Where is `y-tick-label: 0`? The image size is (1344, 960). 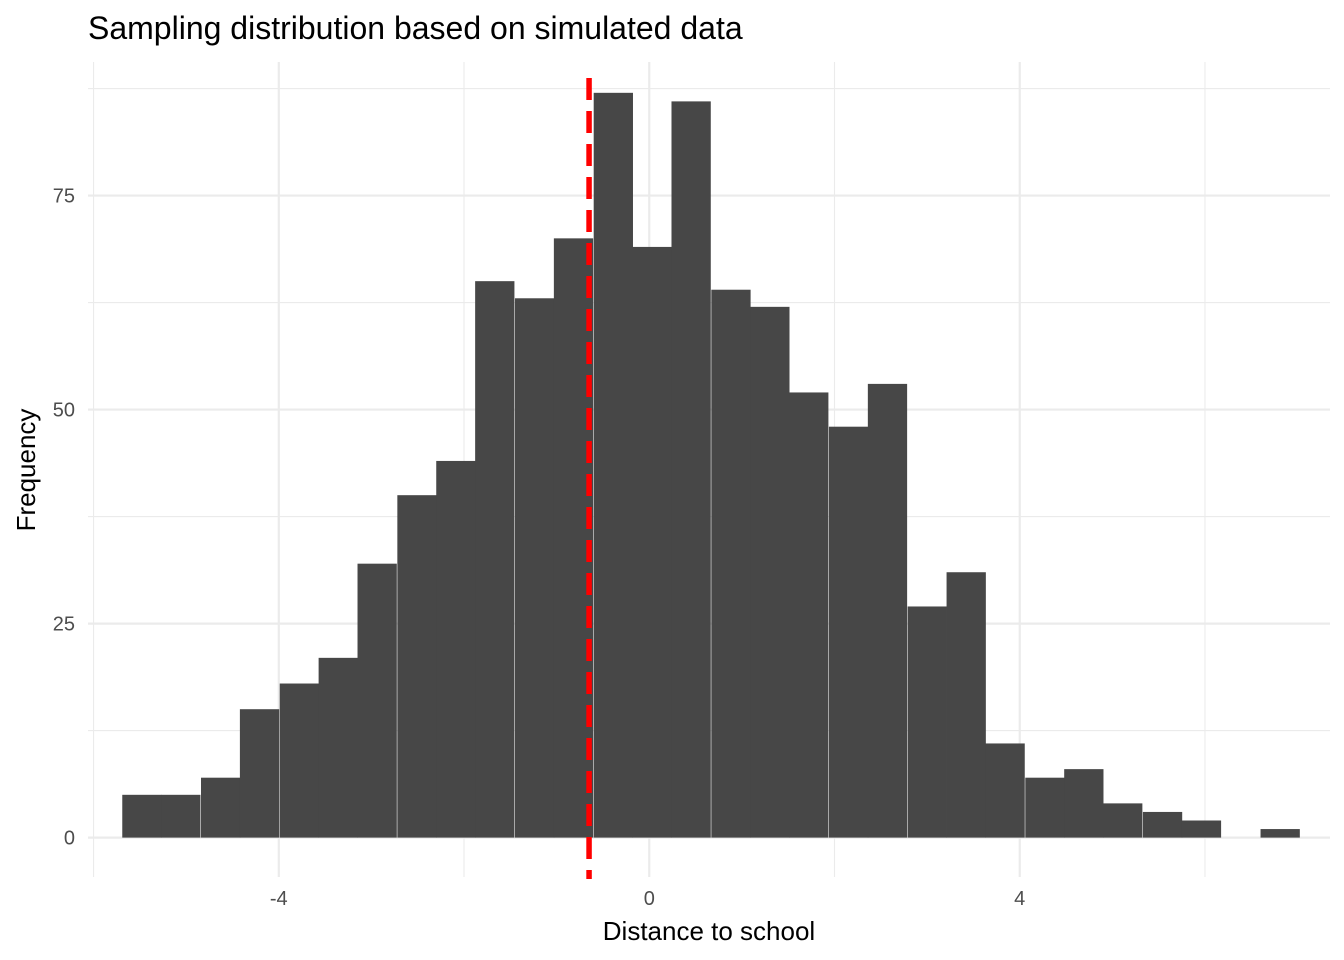 y-tick-label: 0 is located at coordinates (69, 839).